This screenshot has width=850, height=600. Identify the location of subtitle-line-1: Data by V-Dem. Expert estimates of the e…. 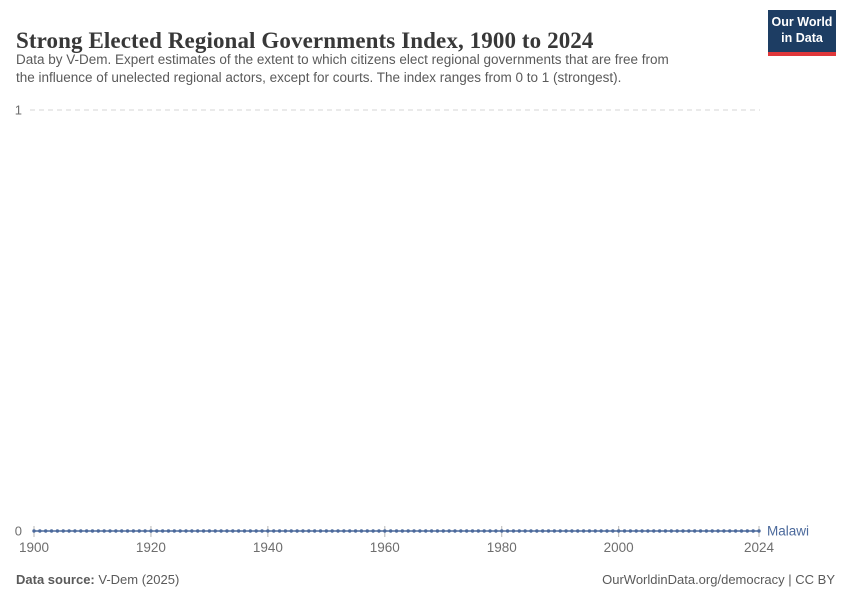
(342, 59).